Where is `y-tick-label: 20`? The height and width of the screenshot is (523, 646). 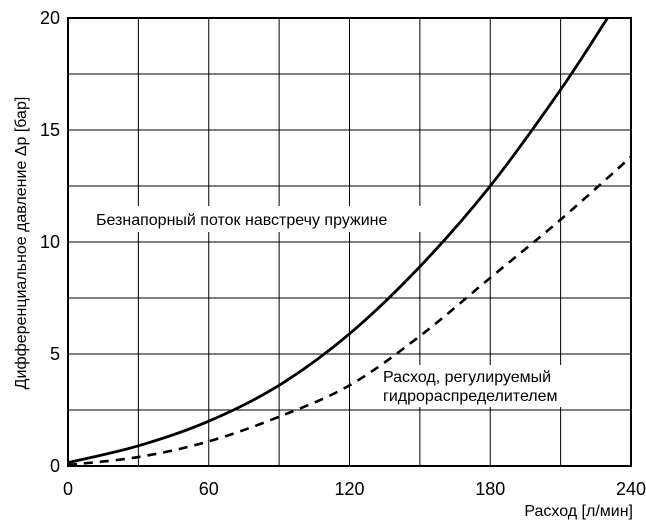
y-tick-label: 20 is located at coordinates (50, 18).